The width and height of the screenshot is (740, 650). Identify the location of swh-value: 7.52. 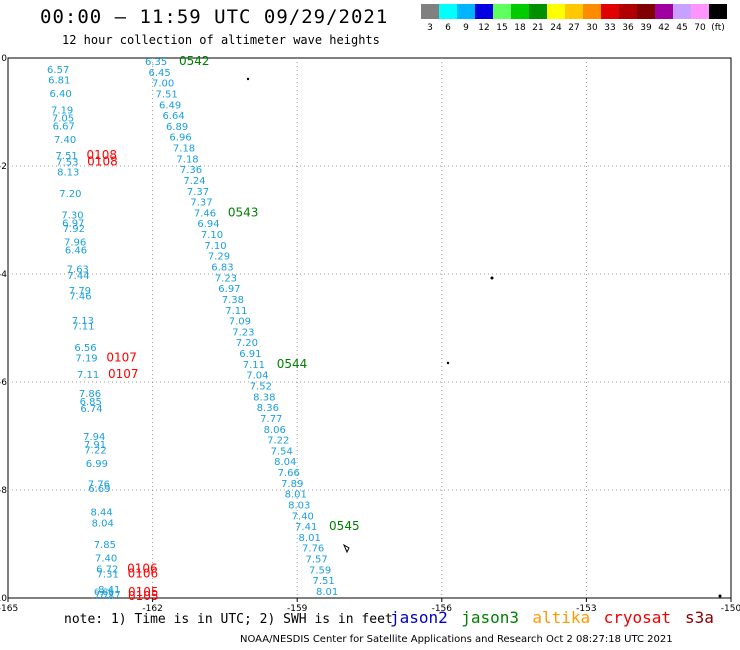
(261, 386).